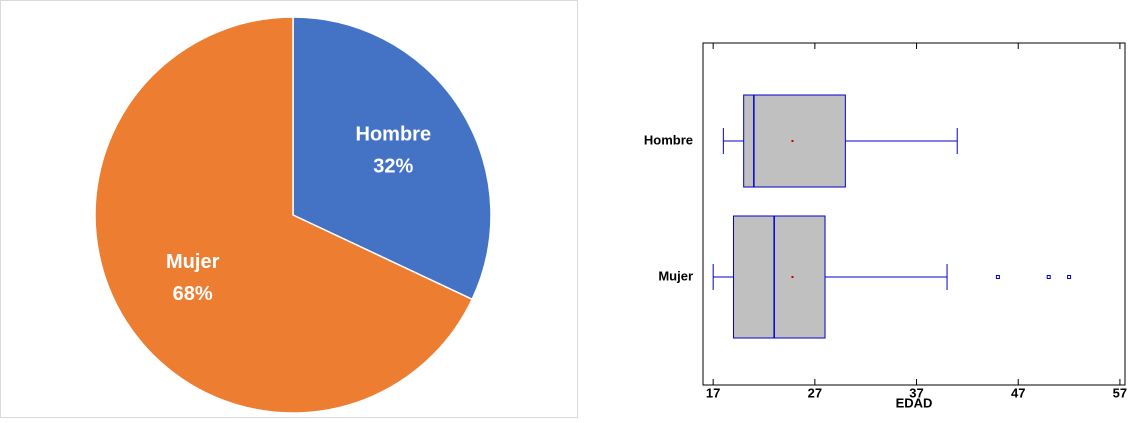 Image resolution: width=1130 pixels, height=423 pixels. I want to click on y-tick-label: Mujer, so click(675, 275).